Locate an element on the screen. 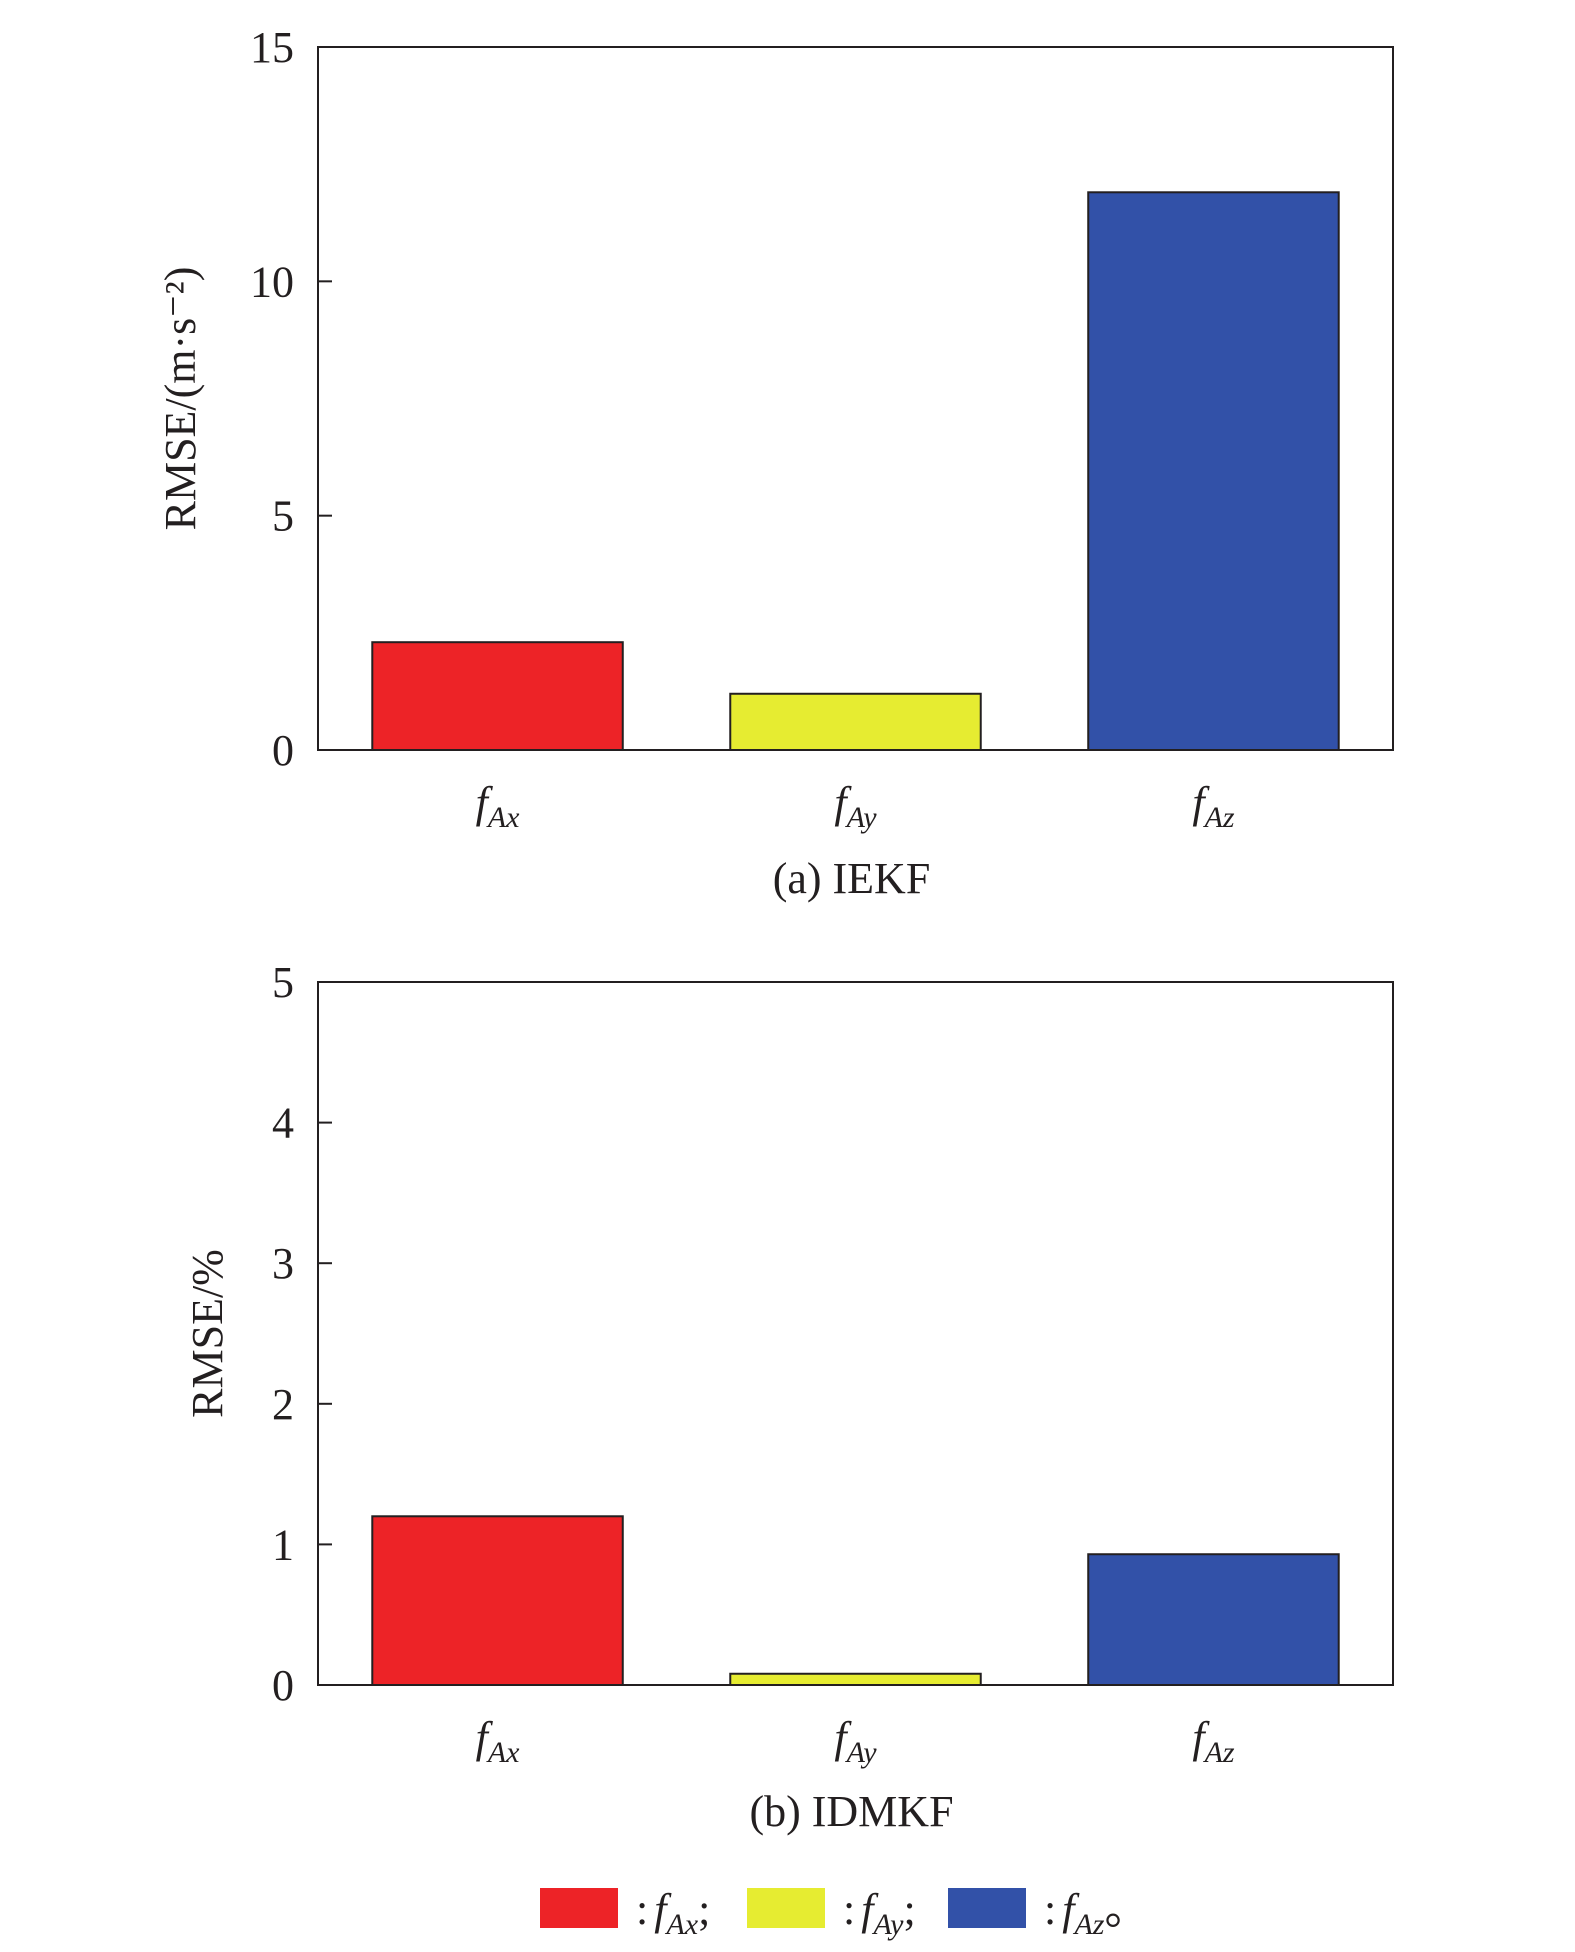  y-tick-label: 2 is located at coordinates (283, 1404).